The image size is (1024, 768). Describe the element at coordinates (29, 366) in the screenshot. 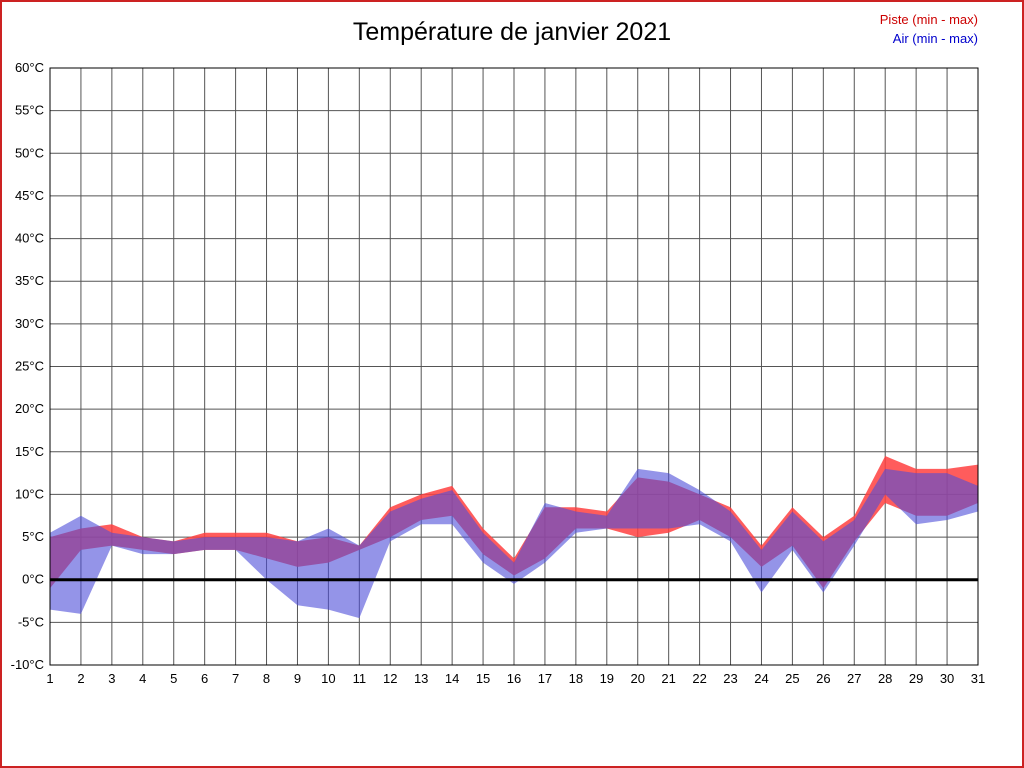

I see `y-tick-label: 25°C` at that location.